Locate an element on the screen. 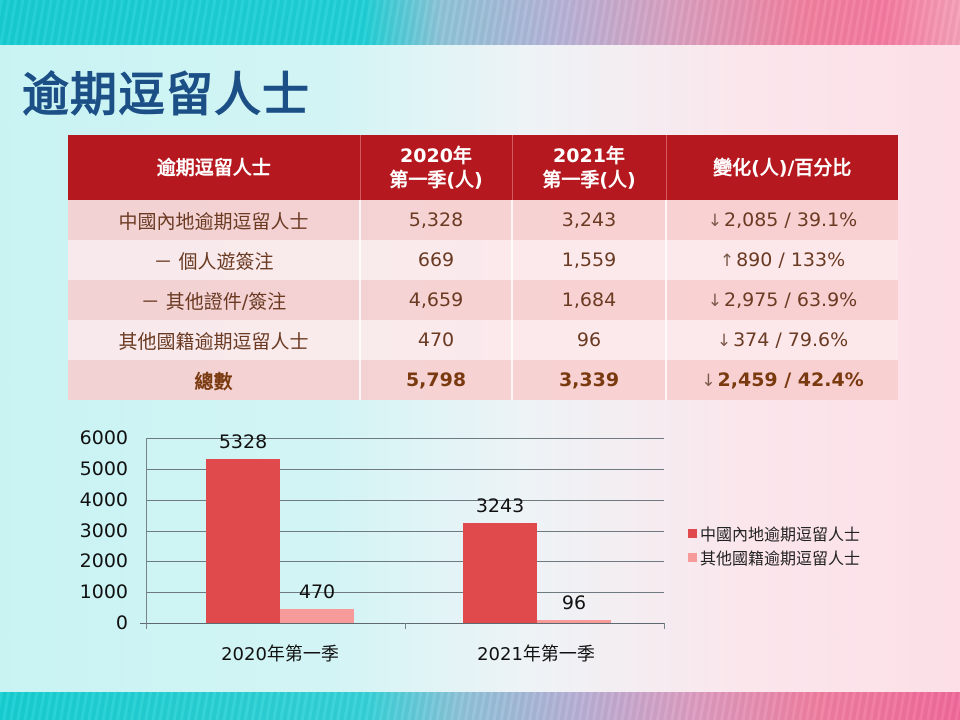 The width and height of the screenshot is (960, 720). header-2020-q1: 2020年 第一季(人) is located at coordinates (436, 167).